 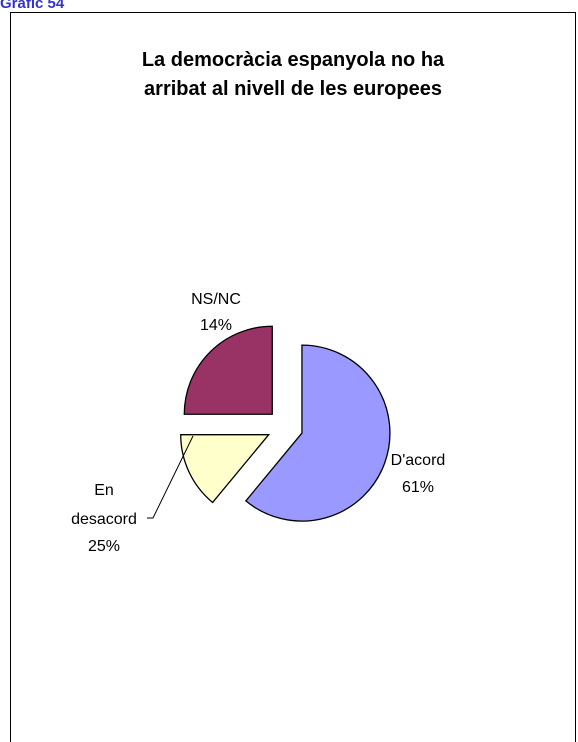 What do you see at coordinates (293, 60) in the screenshot?
I see `chart-title-line-1: La democràcia espanyola no ha` at bounding box center [293, 60].